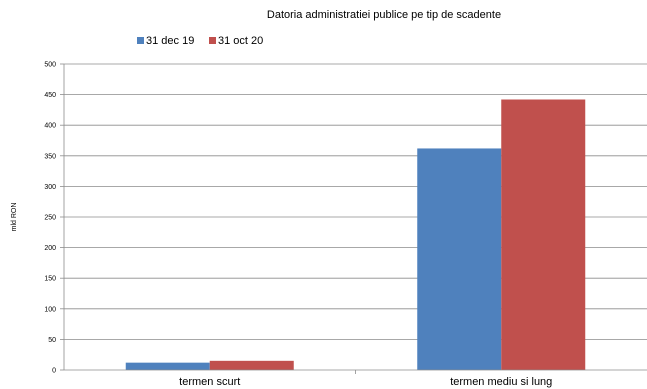 This screenshot has width=647, height=389. Describe the element at coordinates (50, 279) in the screenshot. I see `y-tick-label-150: 150` at that location.